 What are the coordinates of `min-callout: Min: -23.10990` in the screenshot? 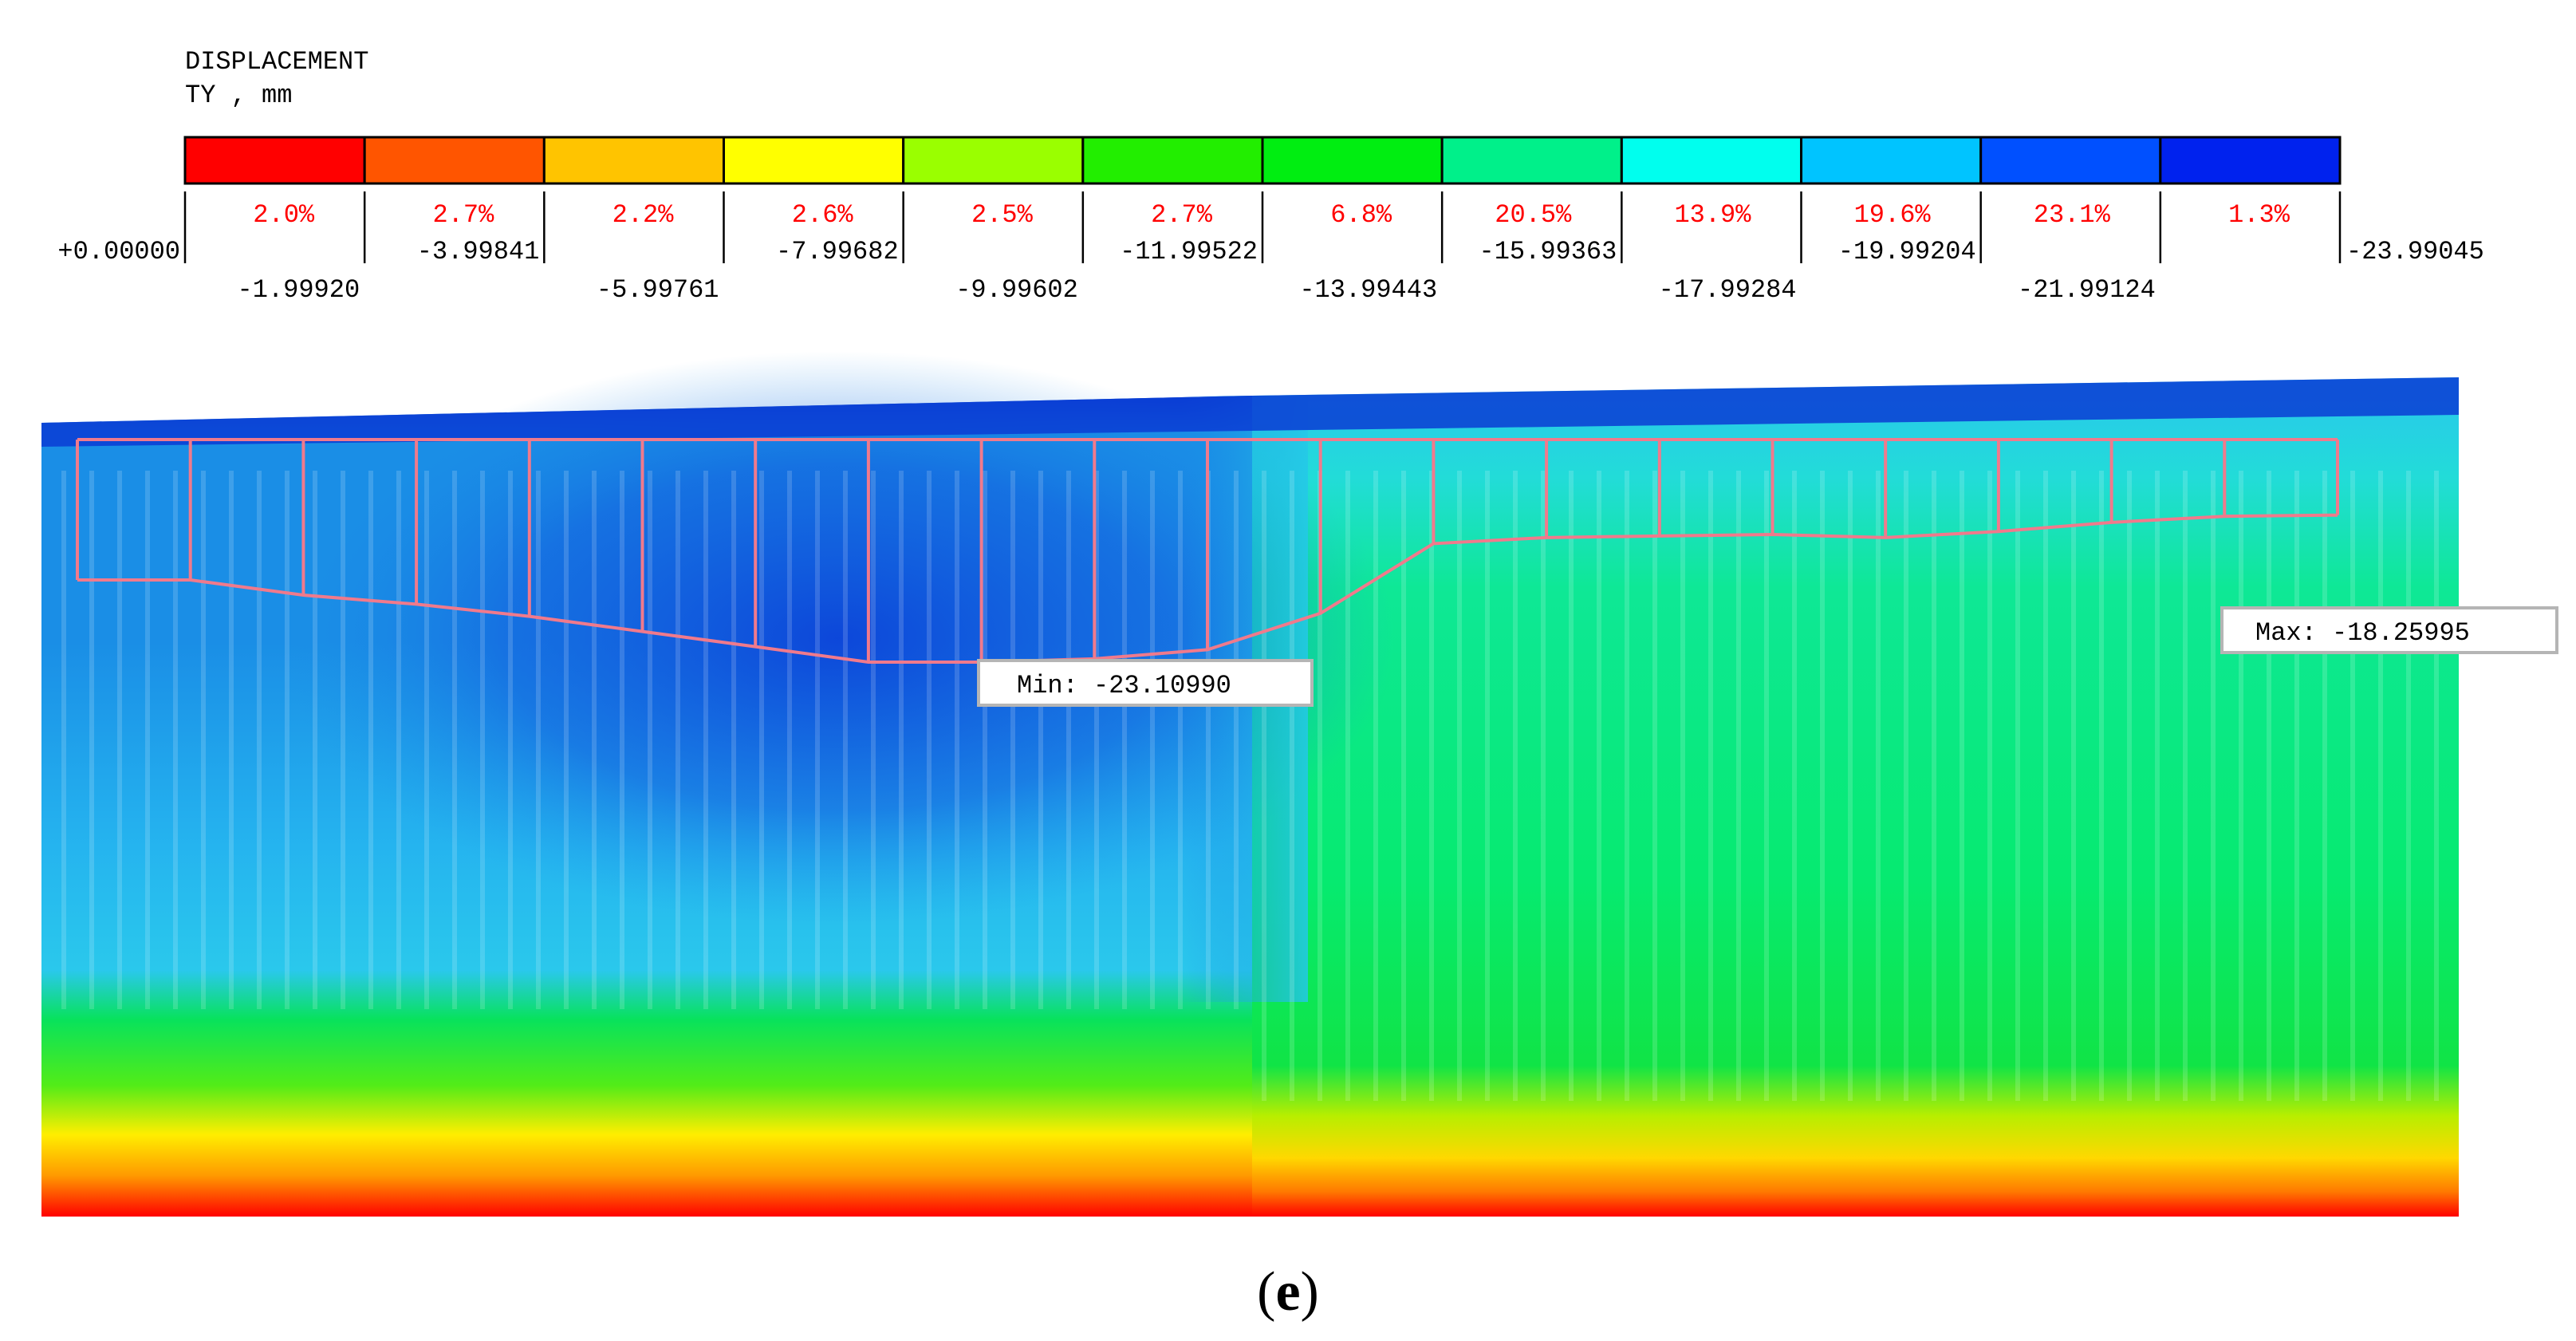 It's located at (1145, 683).